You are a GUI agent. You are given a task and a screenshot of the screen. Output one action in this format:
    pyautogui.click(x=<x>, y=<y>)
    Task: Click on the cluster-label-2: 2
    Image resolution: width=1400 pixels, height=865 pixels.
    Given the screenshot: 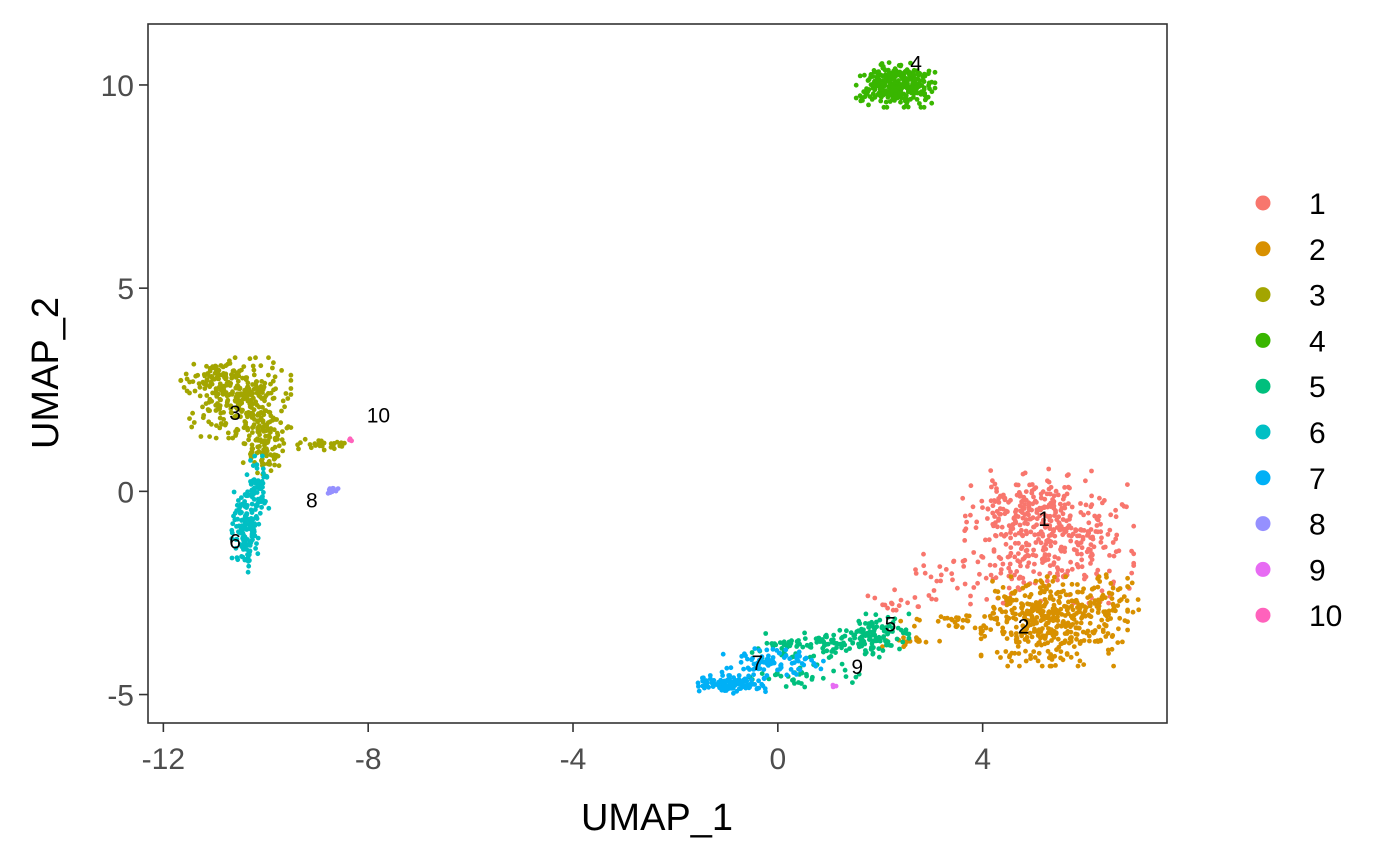 What is the action you would take?
    pyautogui.click(x=1024, y=627)
    